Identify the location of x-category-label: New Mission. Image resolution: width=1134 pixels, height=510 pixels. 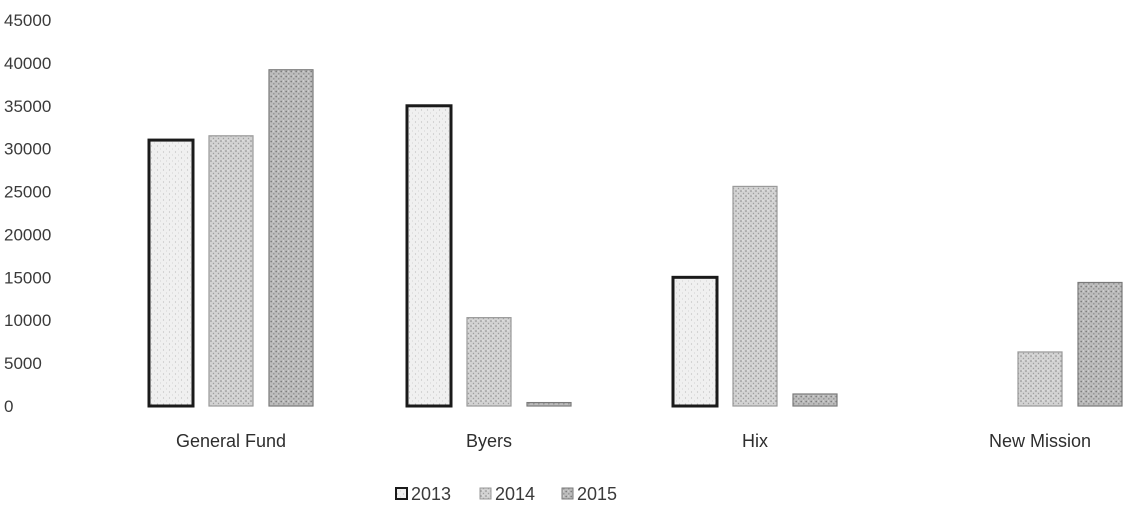
(1040, 441).